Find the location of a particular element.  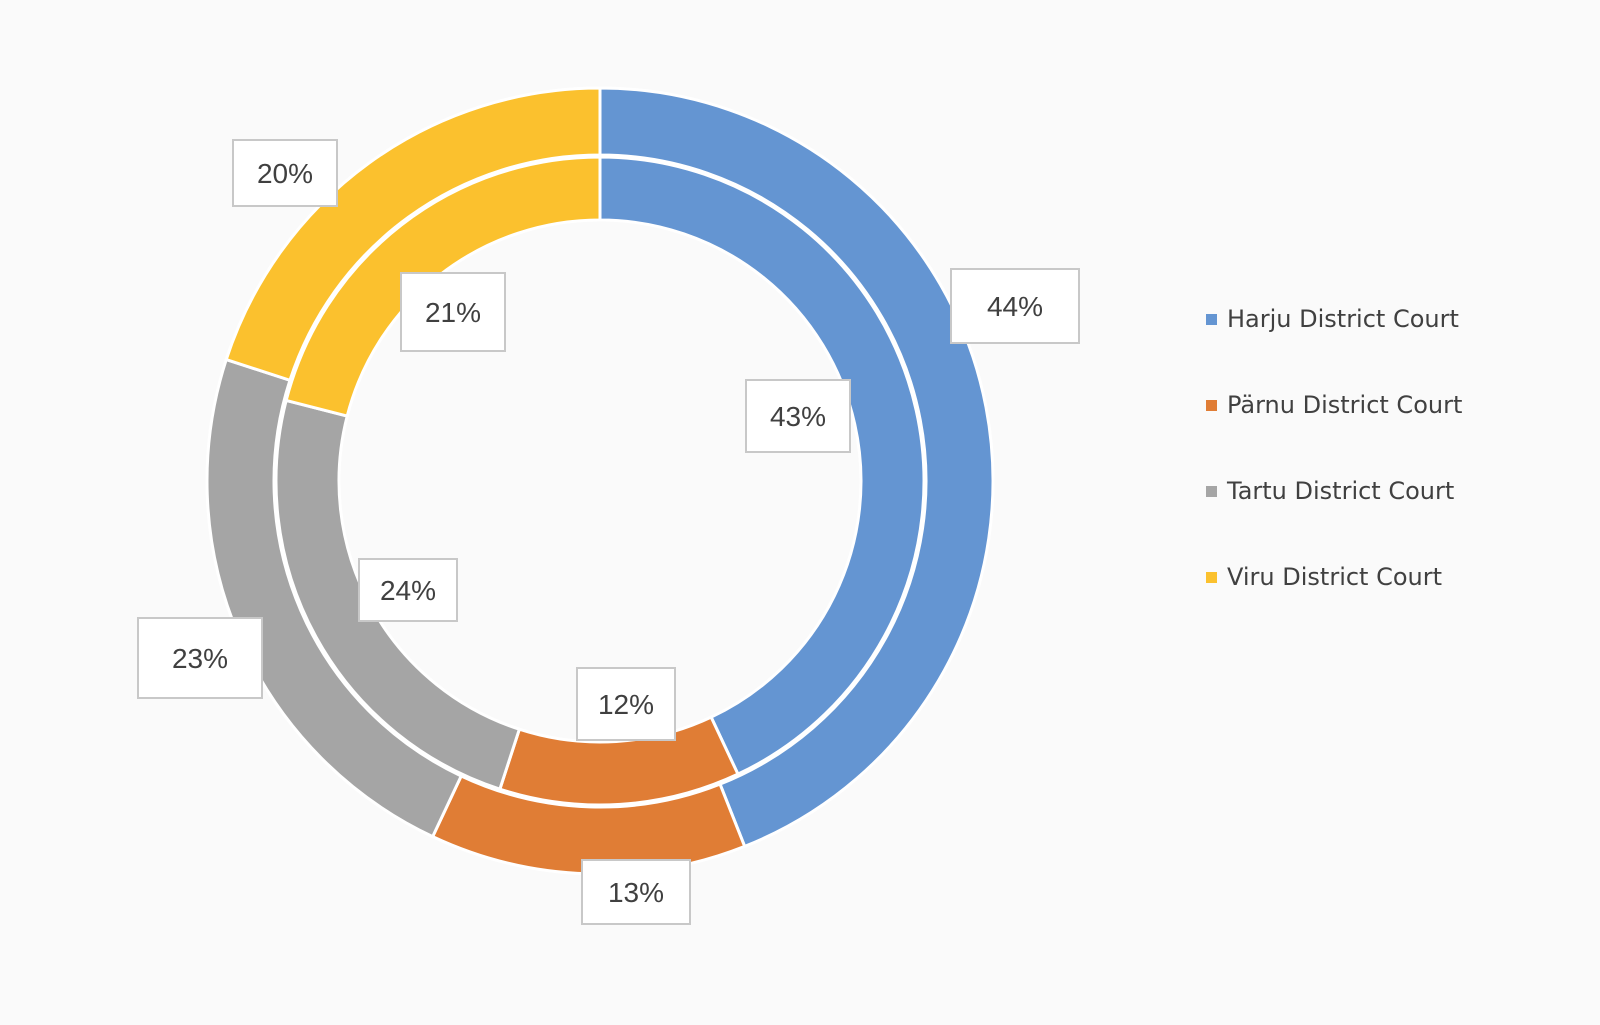

data-label-text: 24% is located at coordinates (408, 590).